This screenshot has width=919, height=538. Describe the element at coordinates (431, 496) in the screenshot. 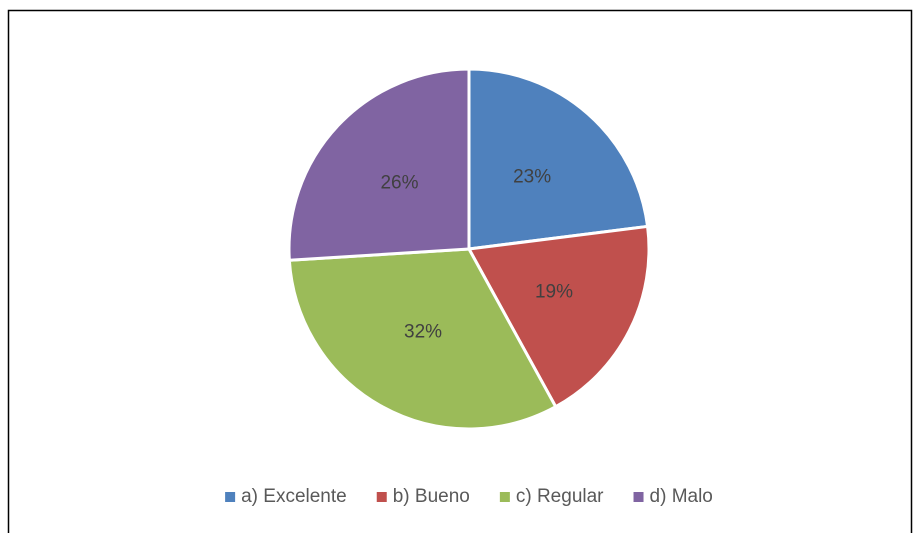

I see `legend-label: b) Bueno` at that location.